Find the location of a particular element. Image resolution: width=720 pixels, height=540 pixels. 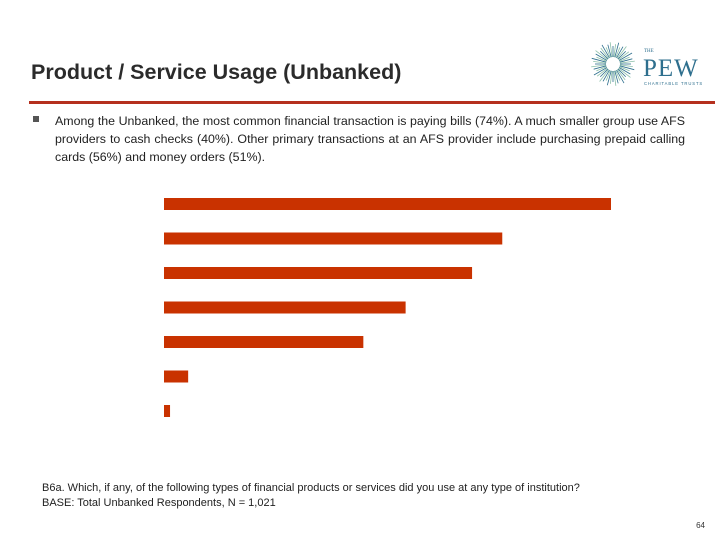

title-divider is located at coordinates (372, 102).